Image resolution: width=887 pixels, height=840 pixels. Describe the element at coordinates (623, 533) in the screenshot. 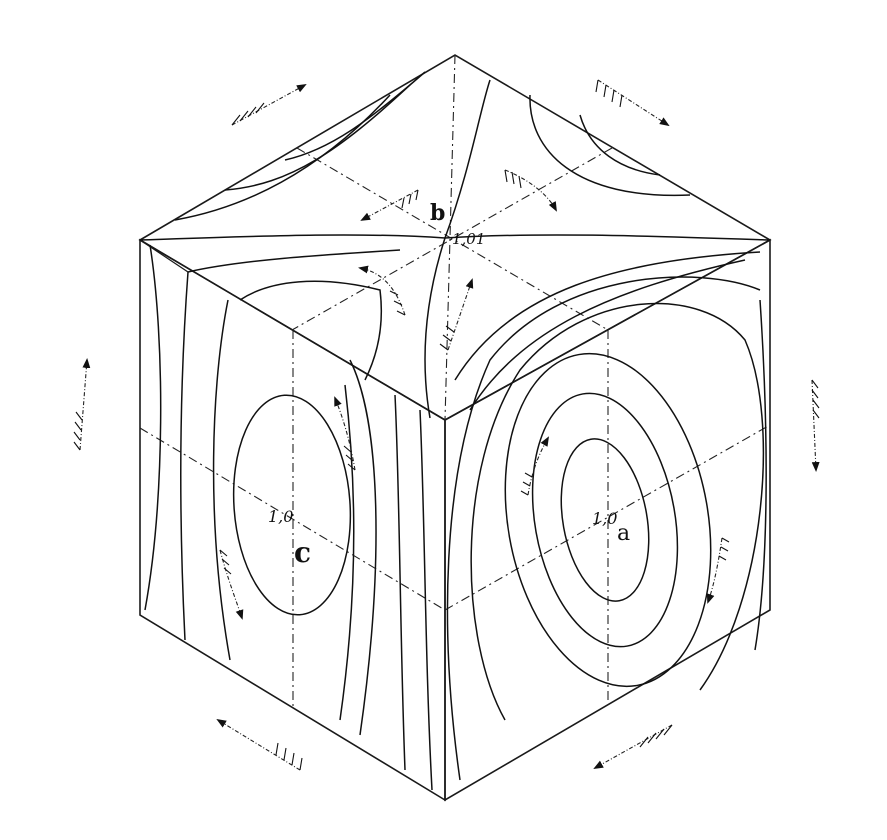

I see `right-face-letter: a` at that location.